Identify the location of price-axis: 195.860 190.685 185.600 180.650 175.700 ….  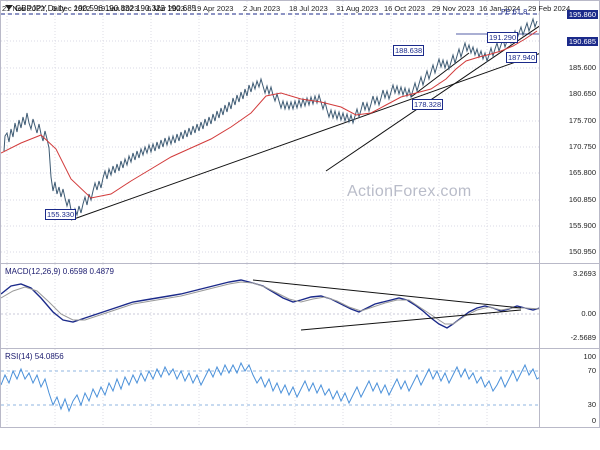
(569, 132).